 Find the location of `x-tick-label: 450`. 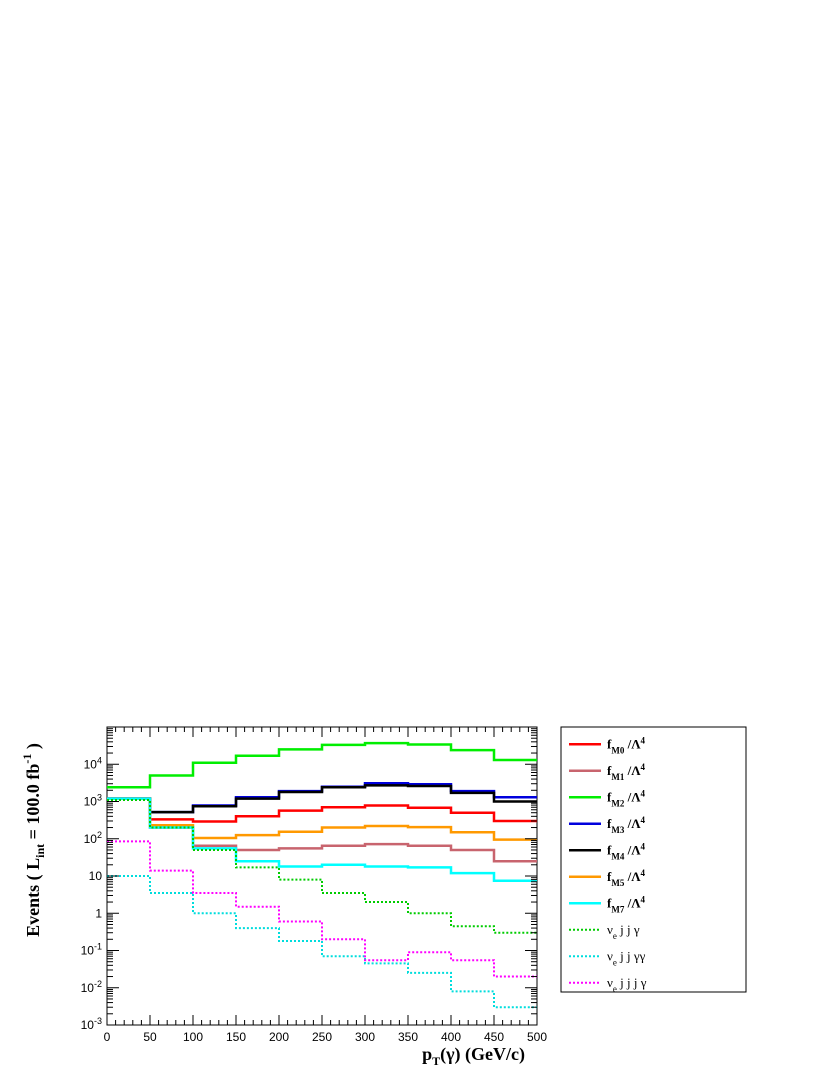

x-tick-label: 450 is located at coordinates (494, 1037).